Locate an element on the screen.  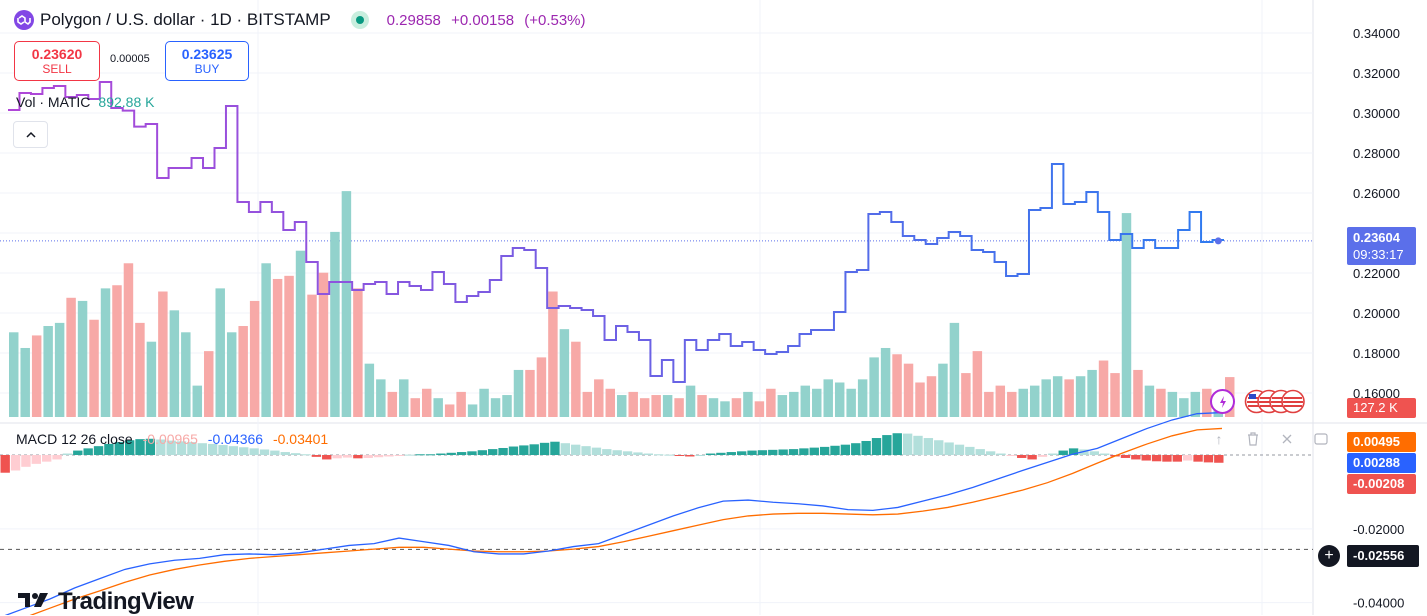
arrow-up-icon: ↑ is located at coordinates (1219, 439).